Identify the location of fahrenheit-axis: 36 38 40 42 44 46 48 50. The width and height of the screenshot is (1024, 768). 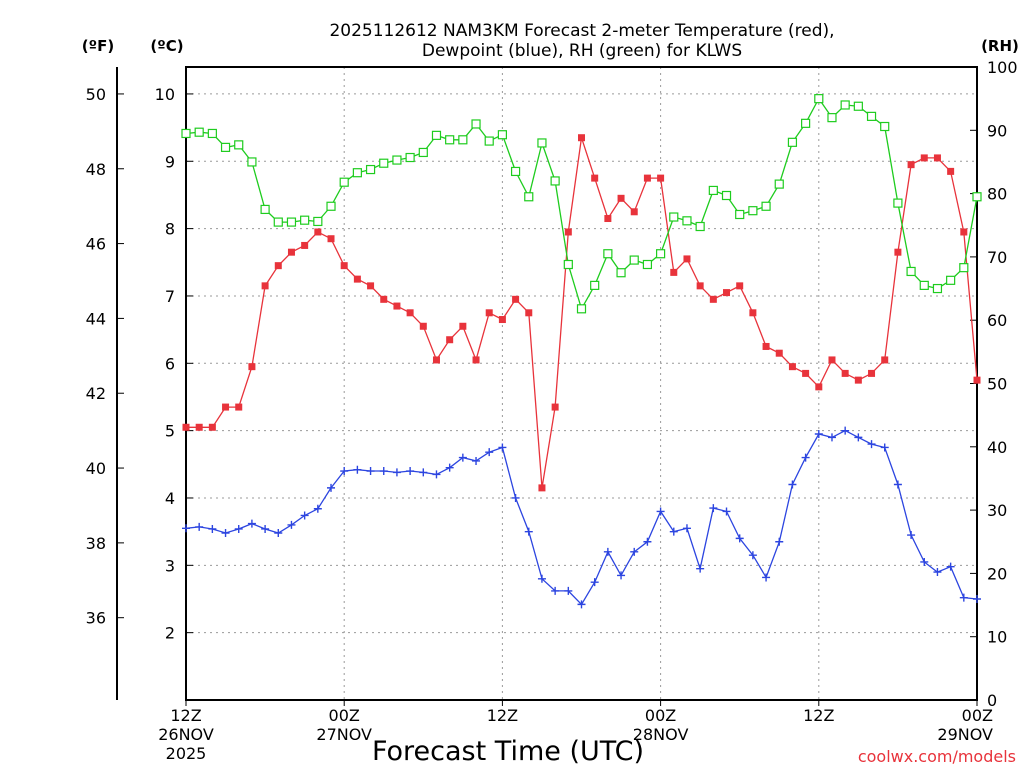
(105, 356).